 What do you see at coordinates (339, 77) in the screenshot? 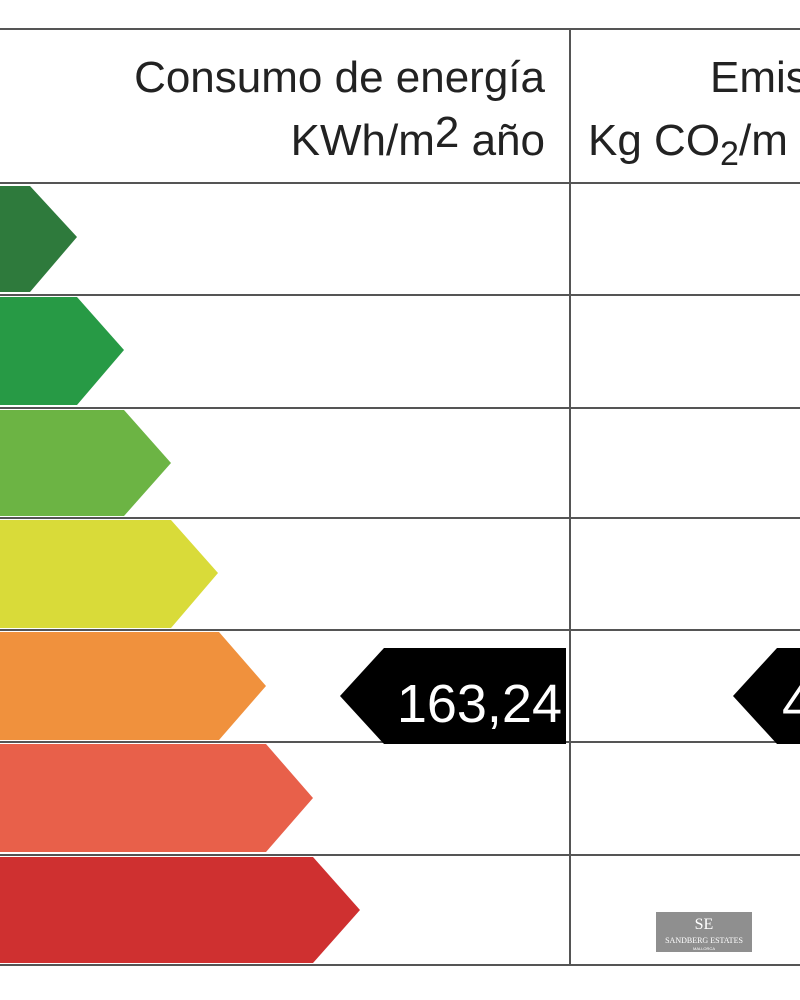
I see `energy-header: Consumo de energía` at bounding box center [339, 77].